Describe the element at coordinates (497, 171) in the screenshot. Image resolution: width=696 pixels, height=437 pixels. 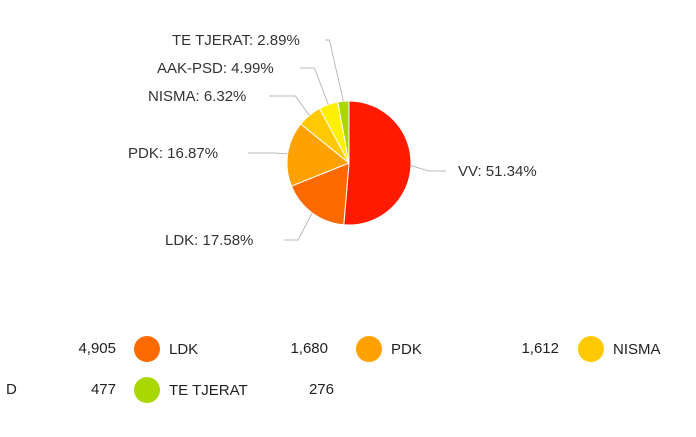
I see `pie-label-vv: VV: 51.34%` at that location.